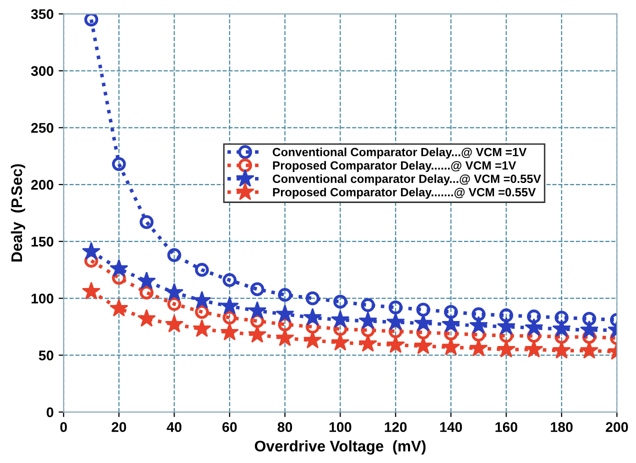  What do you see at coordinates (42, 14) in the screenshot?
I see `y-tick-label: 350` at bounding box center [42, 14].